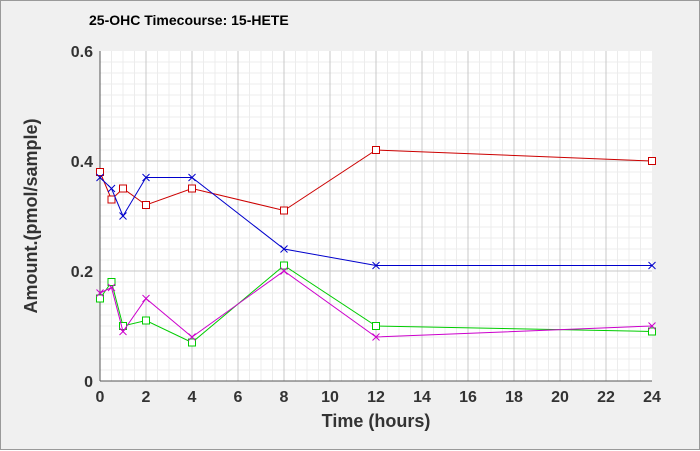  I want to click on y-tick-label: 0, so click(88, 382).